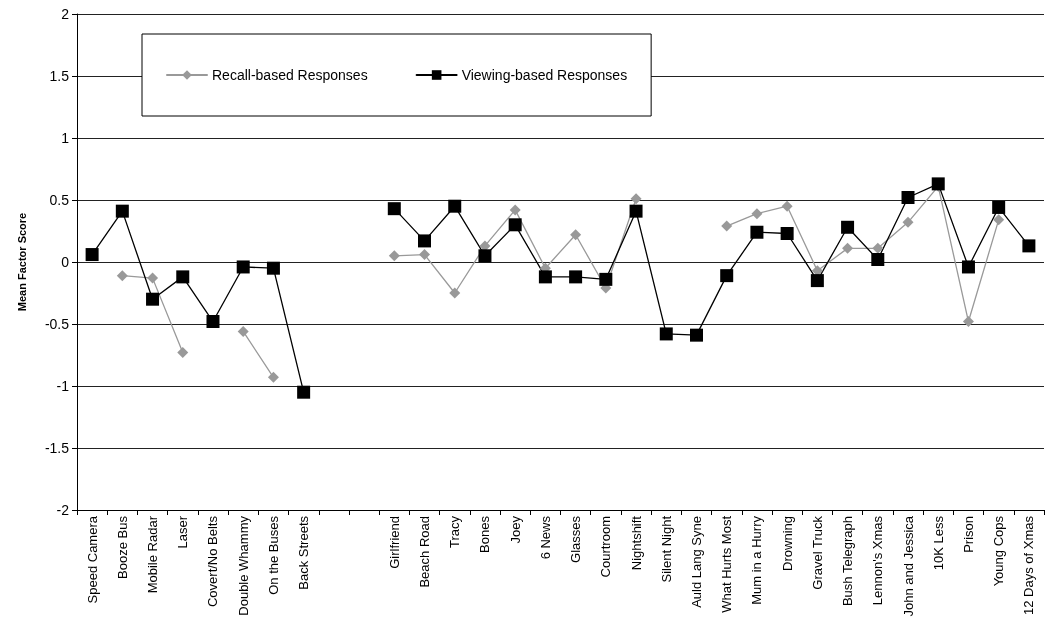 Image resolution: width=1052 pixels, height=641 pixels. Describe the element at coordinates (999, 551) in the screenshot. I see `x-tick-label: Young Cops` at that location.